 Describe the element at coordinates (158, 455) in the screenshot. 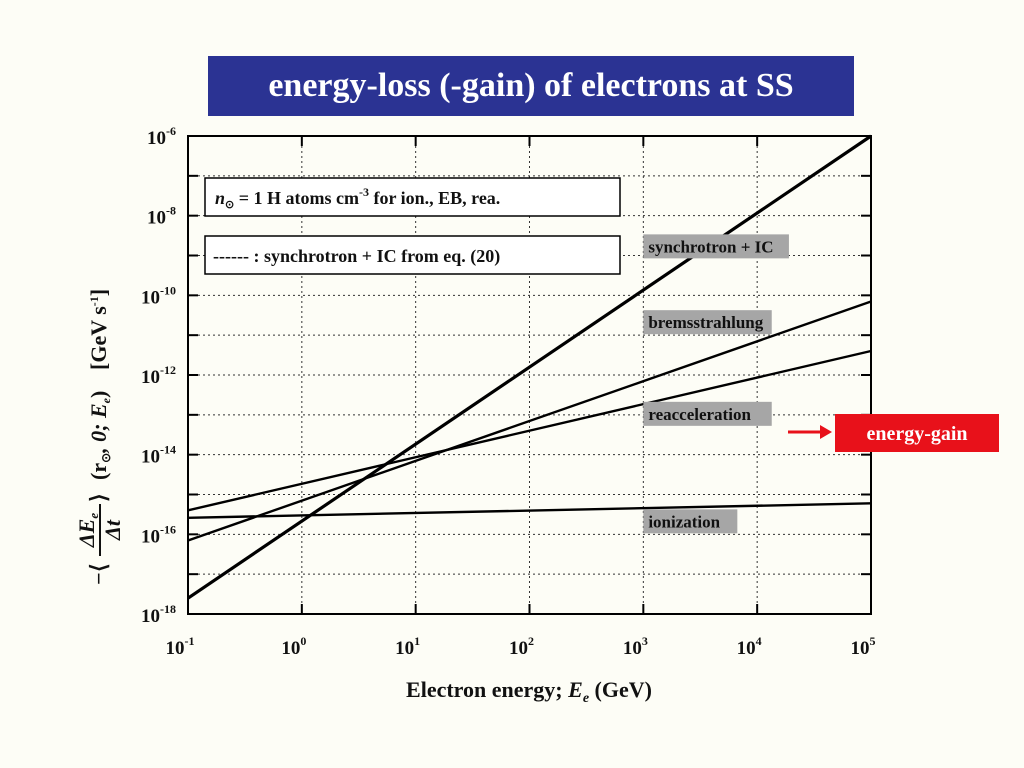

I see `y-tick-label: 10⁻¹⁴` at that location.